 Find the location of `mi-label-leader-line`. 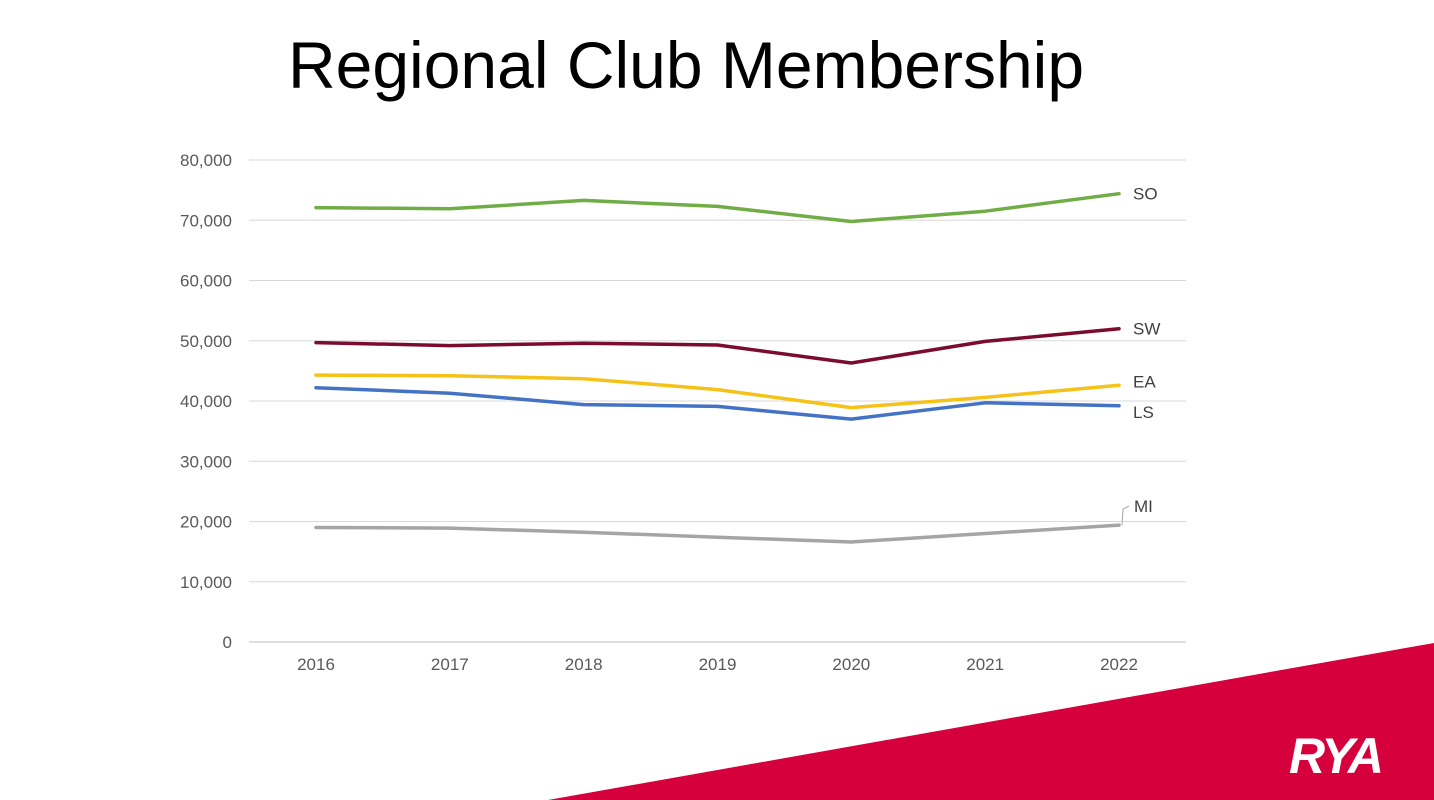

mi-label-leader-line is located at coordinates (1125, 515).